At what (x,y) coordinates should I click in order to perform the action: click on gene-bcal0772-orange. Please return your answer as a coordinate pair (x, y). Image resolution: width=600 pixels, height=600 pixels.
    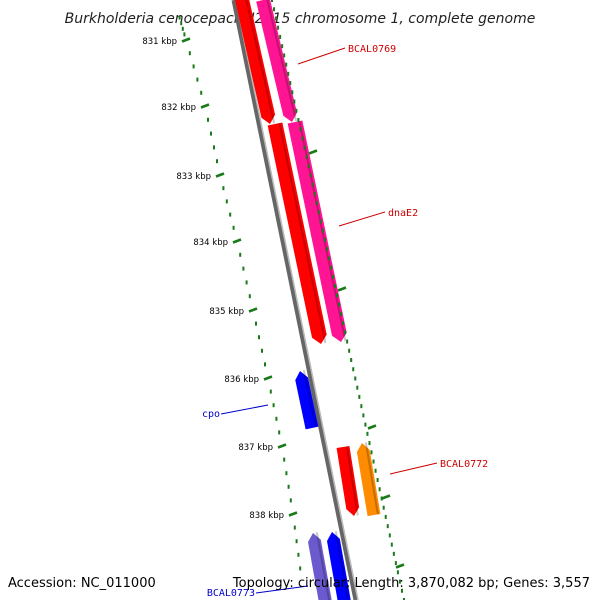
    Looking at the image, I should click on (368, 479).